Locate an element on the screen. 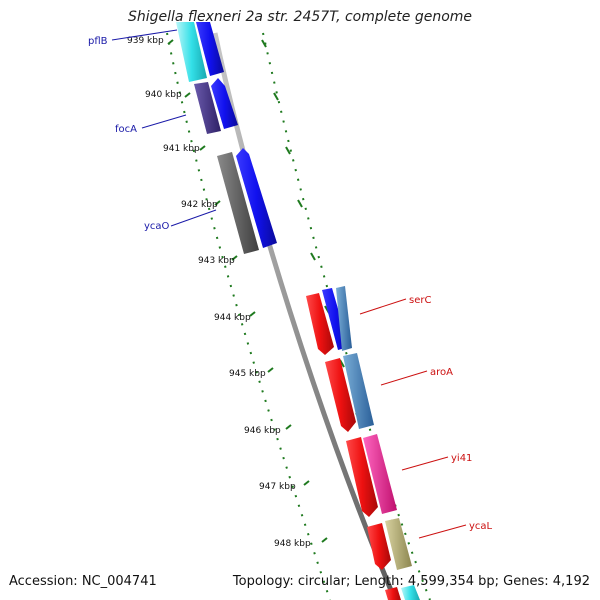 This screenshot has width=600, height=600. scale-label-947: 947 kbp is located at coordinates (277, 487).